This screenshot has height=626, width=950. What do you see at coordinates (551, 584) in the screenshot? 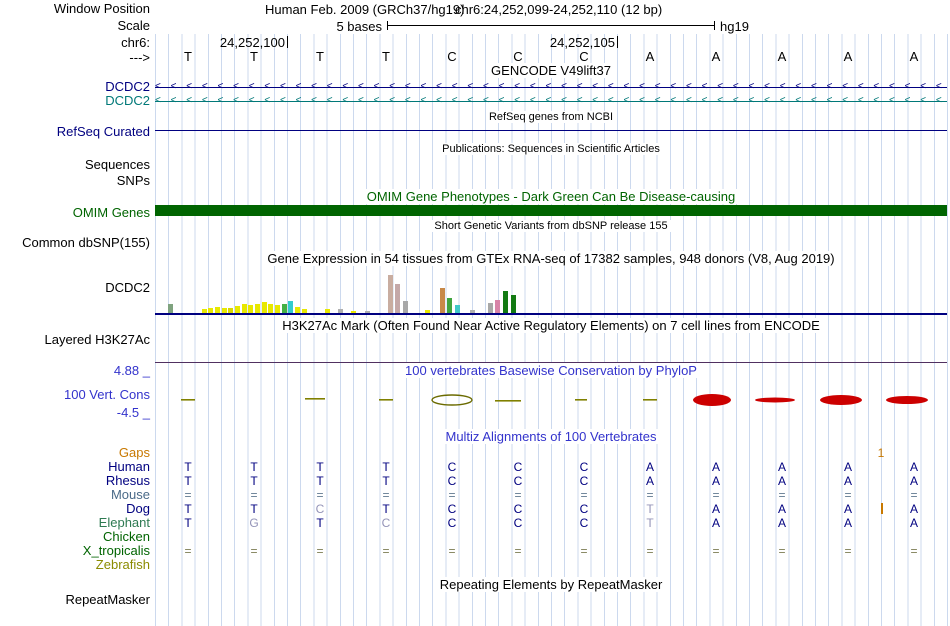
I see `repeatmasker-track-title: Repeating Elements by RepeatMasker` at bounding box center [551, 584].